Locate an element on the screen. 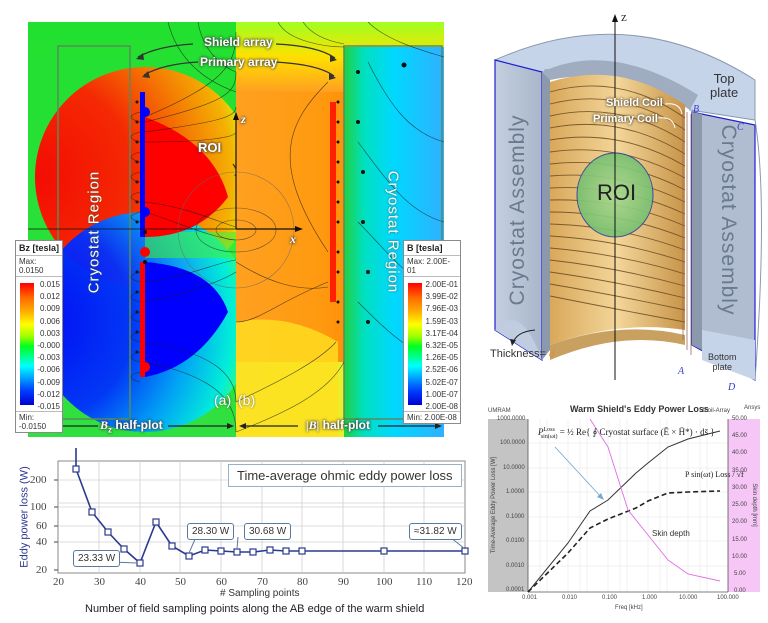 This screenshot has height=623, width=768. skin-depth-label: Skin depth is located at coordinates (671, 533).